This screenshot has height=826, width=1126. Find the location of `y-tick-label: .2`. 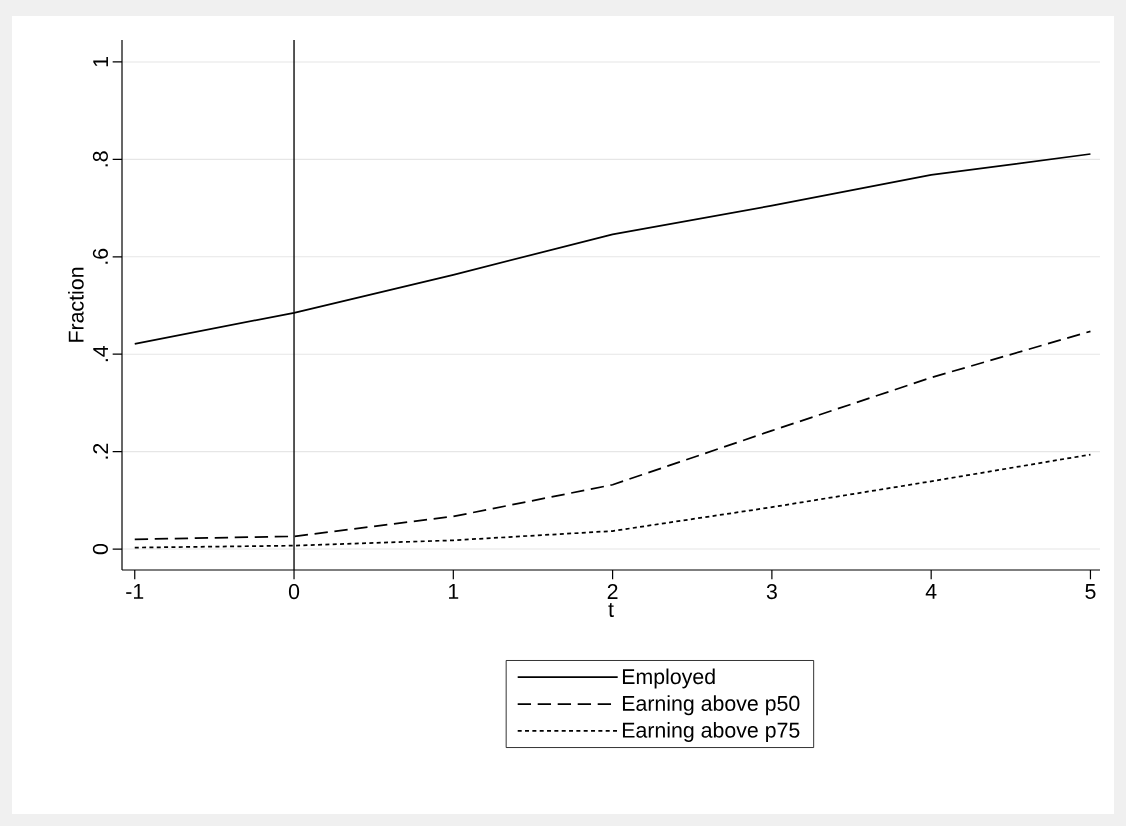

y-tick-label: .2 is located at coordinates (100, 451).